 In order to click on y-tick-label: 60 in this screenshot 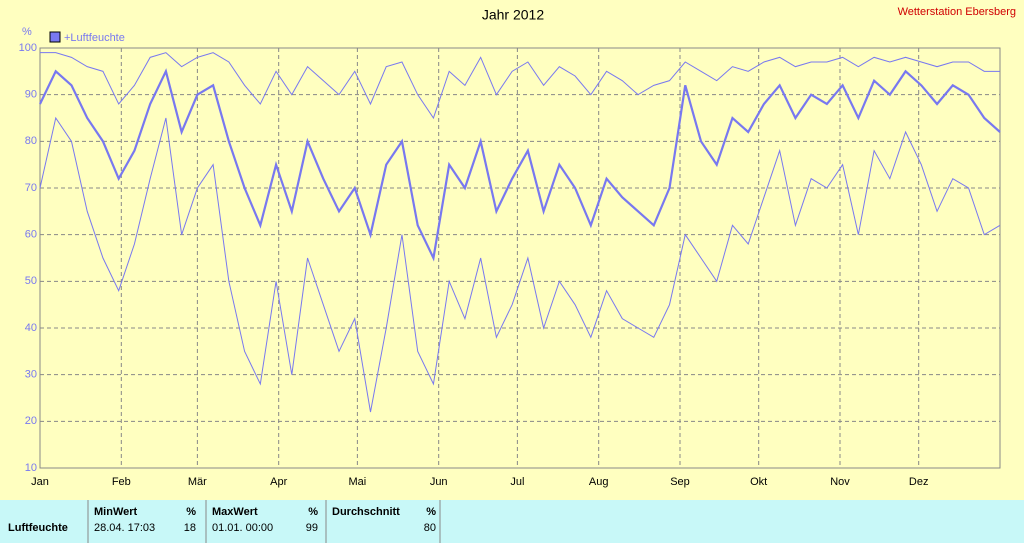, I will do `click(31, 235)`.